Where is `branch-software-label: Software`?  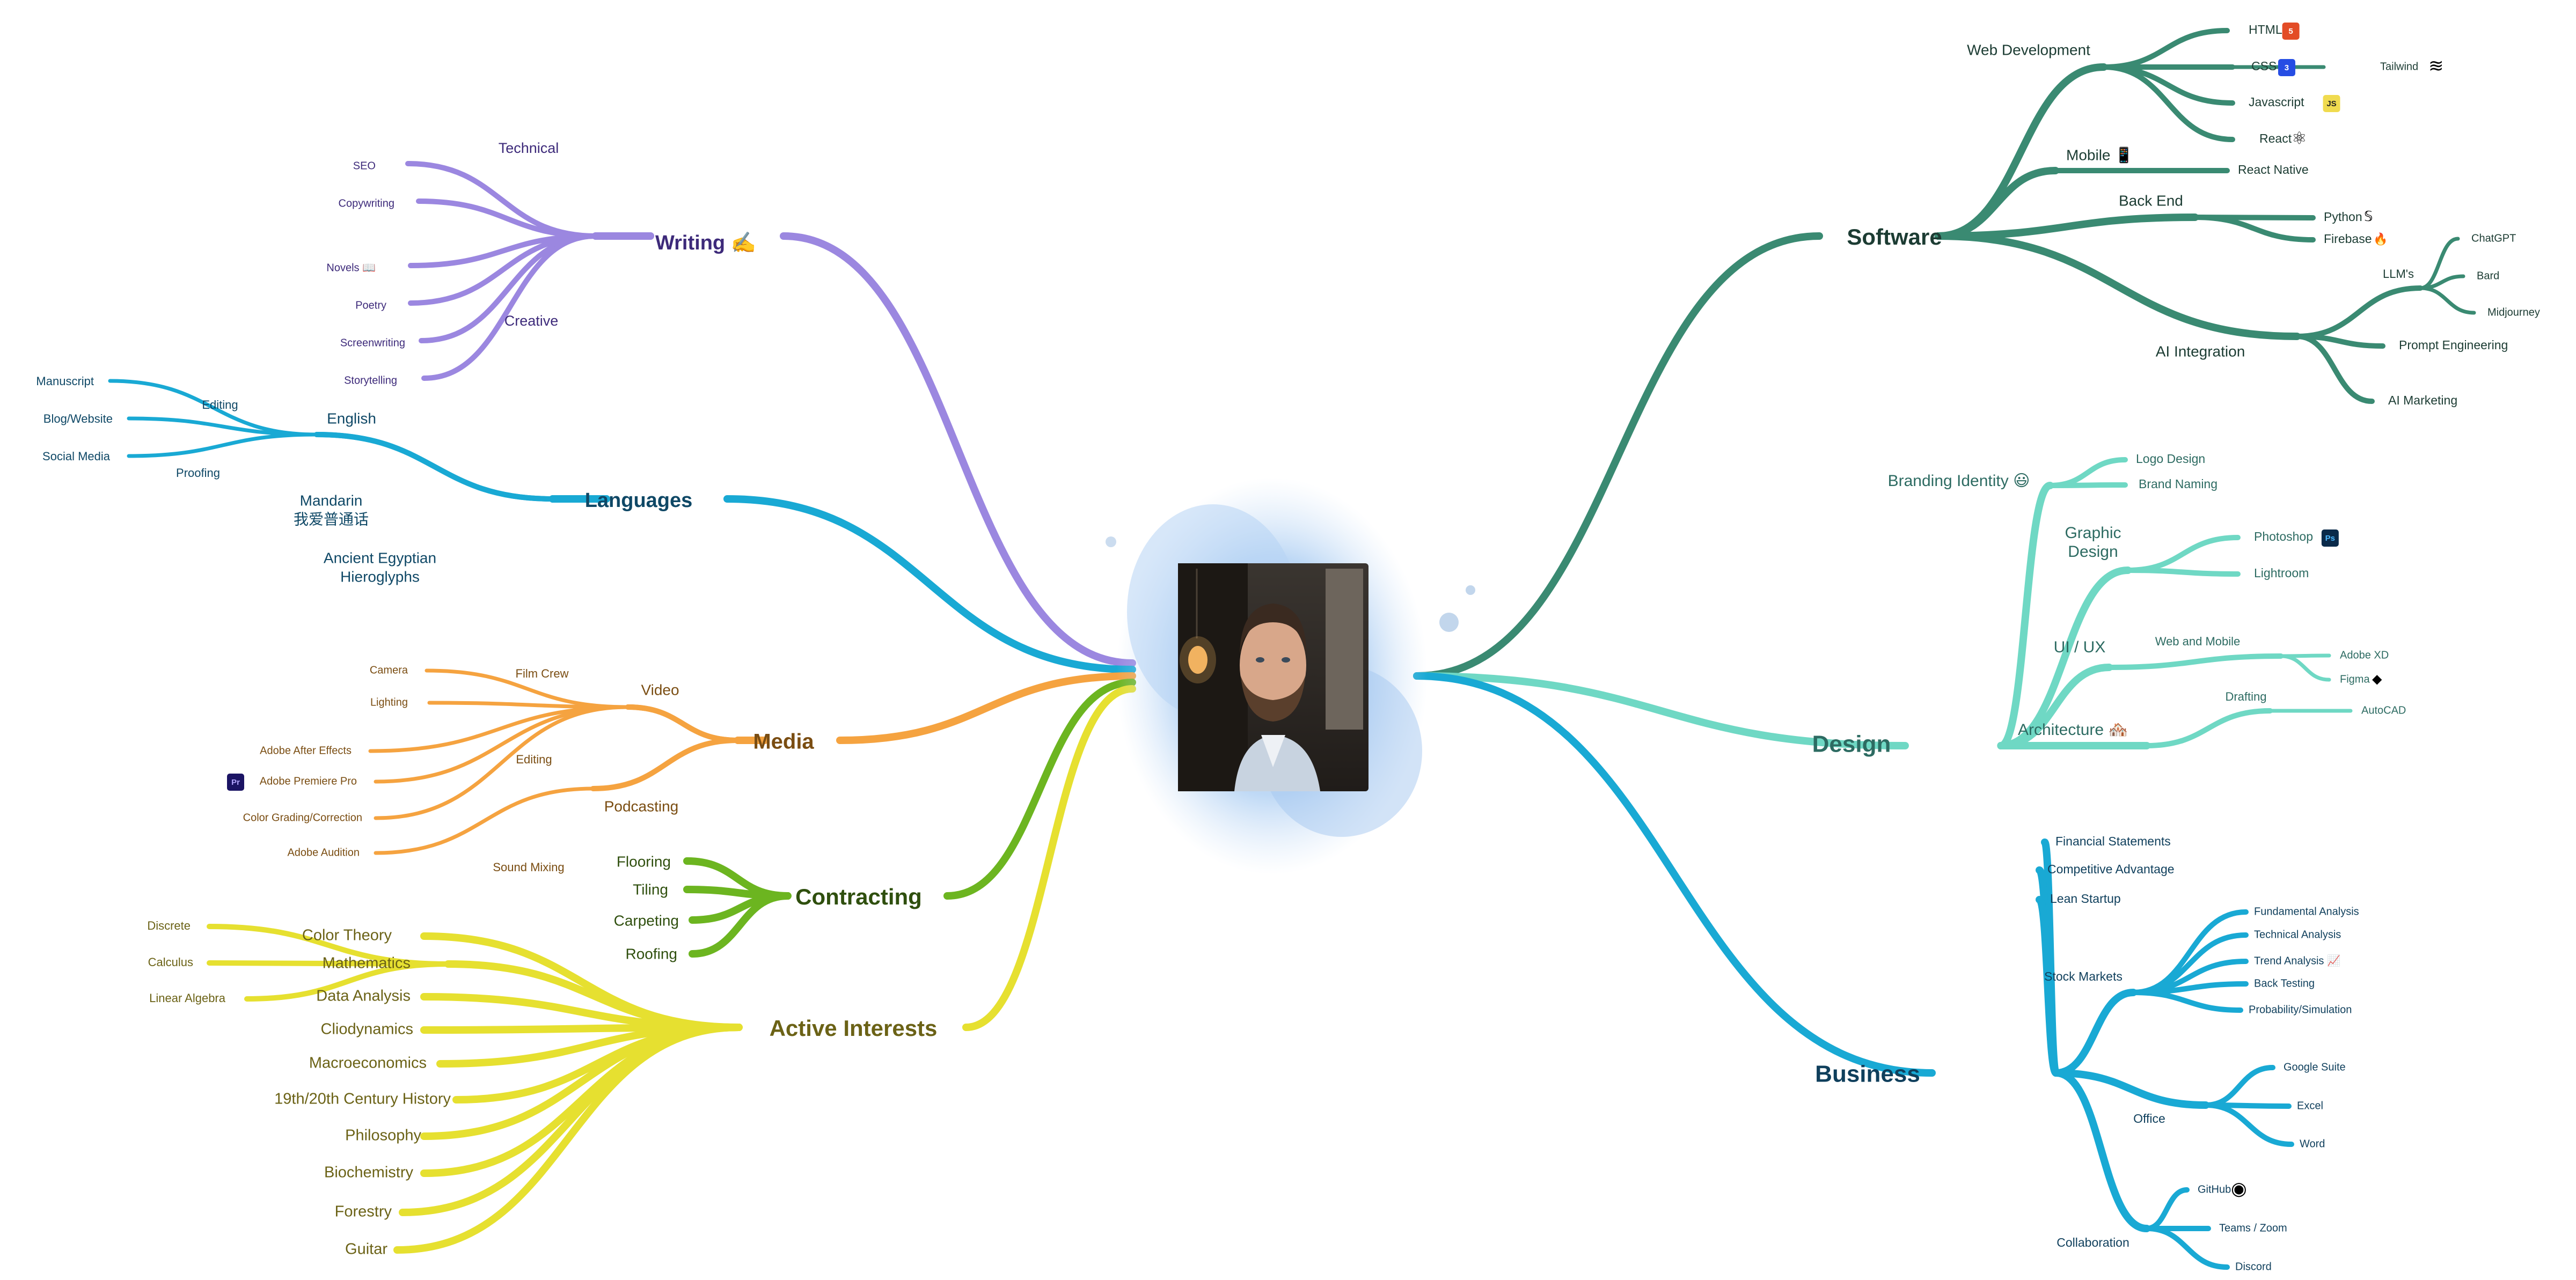 branch-software-label: Software is located at coordinates (1894, 236).